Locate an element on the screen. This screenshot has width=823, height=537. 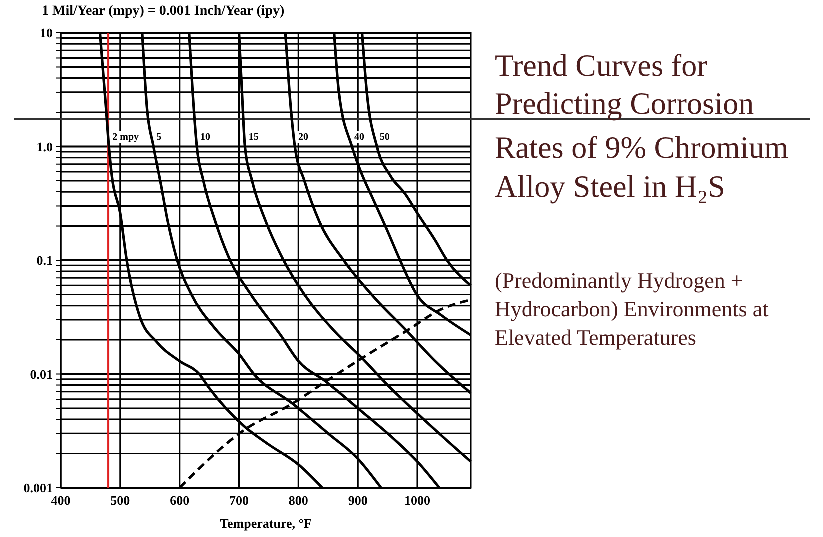
series-label: 10 is located at coordinates (205, 137).